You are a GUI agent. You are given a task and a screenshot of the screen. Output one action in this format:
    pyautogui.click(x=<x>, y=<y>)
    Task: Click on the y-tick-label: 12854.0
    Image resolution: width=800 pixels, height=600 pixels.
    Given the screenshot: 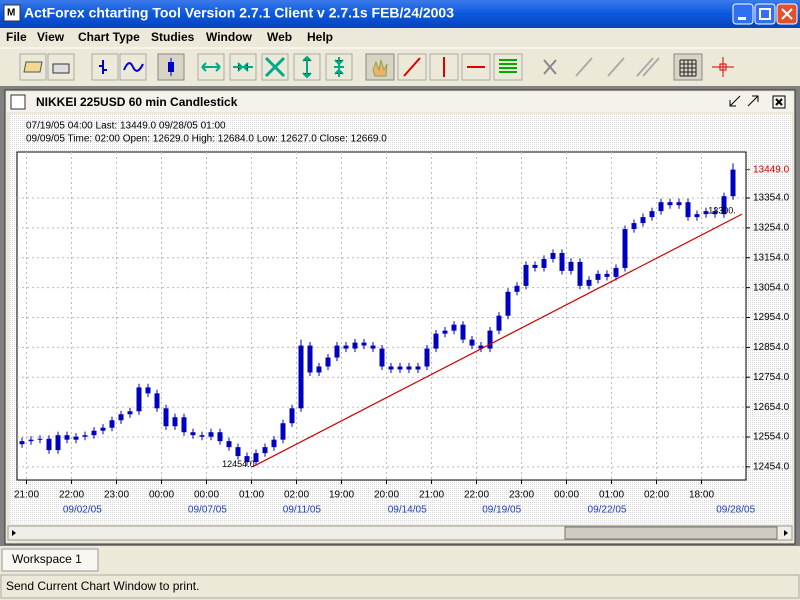 What is the action you would take?
    pyautogui.click(x=771, y=347)
    